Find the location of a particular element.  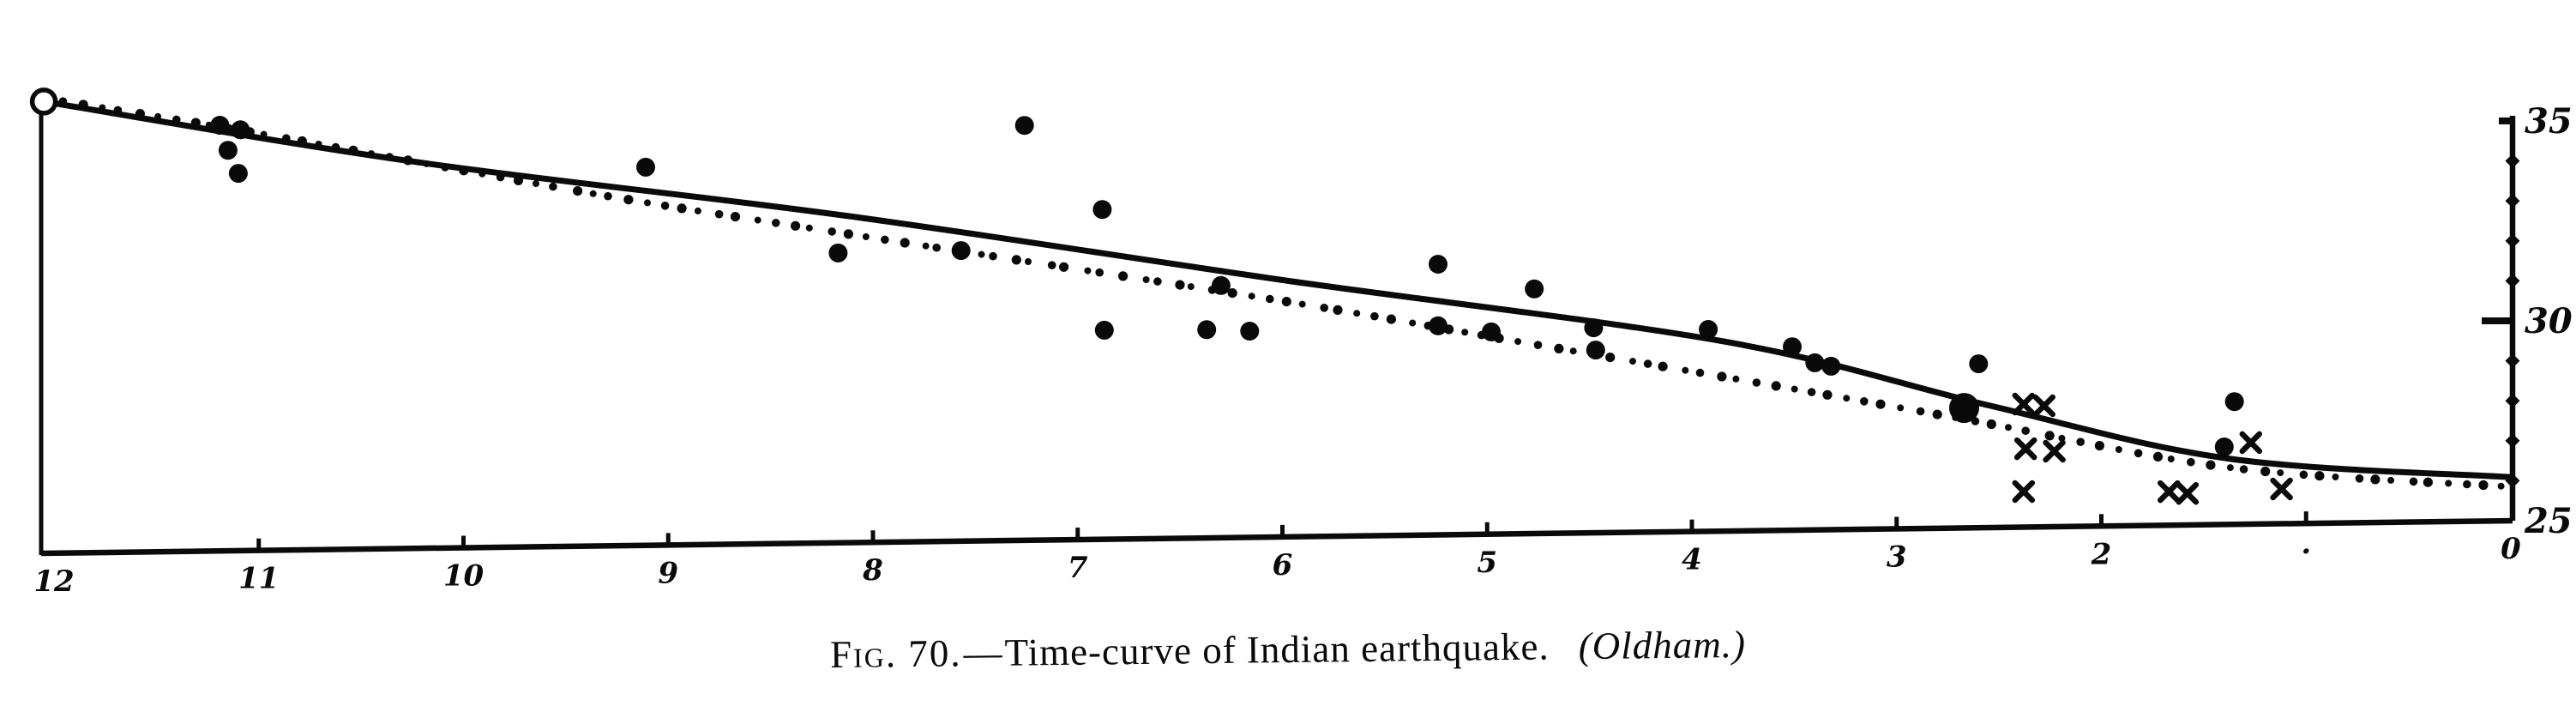

caption-attribution: (Oldham.) is located at coordinates (1662, 645).